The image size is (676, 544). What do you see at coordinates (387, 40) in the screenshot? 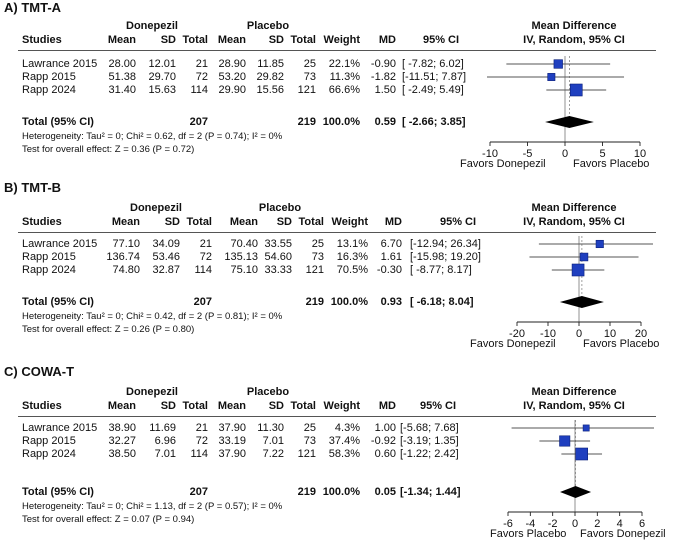
I see `md-header: MD` at bounding box center [387, 40].